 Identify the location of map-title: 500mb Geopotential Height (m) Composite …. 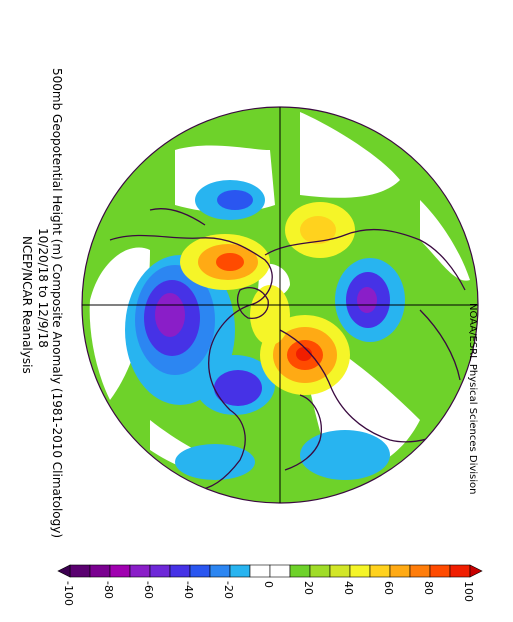
(57, 303).